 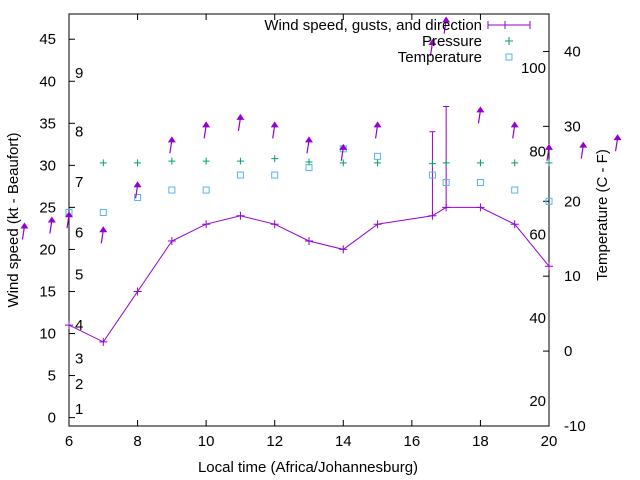 I want to click on x-tick-label: 6, so click(x=69, y=441).